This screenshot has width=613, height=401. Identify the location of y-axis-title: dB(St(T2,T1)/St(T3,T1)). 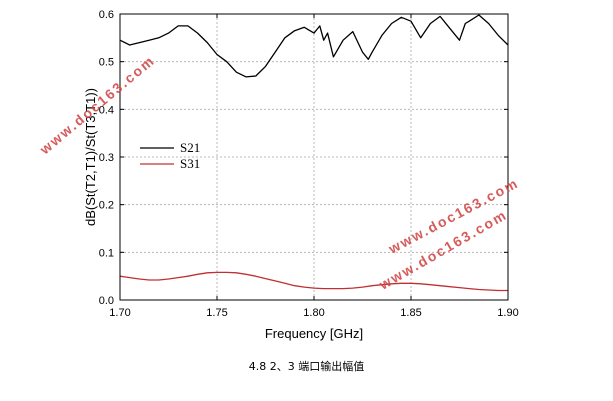
(90, 157).